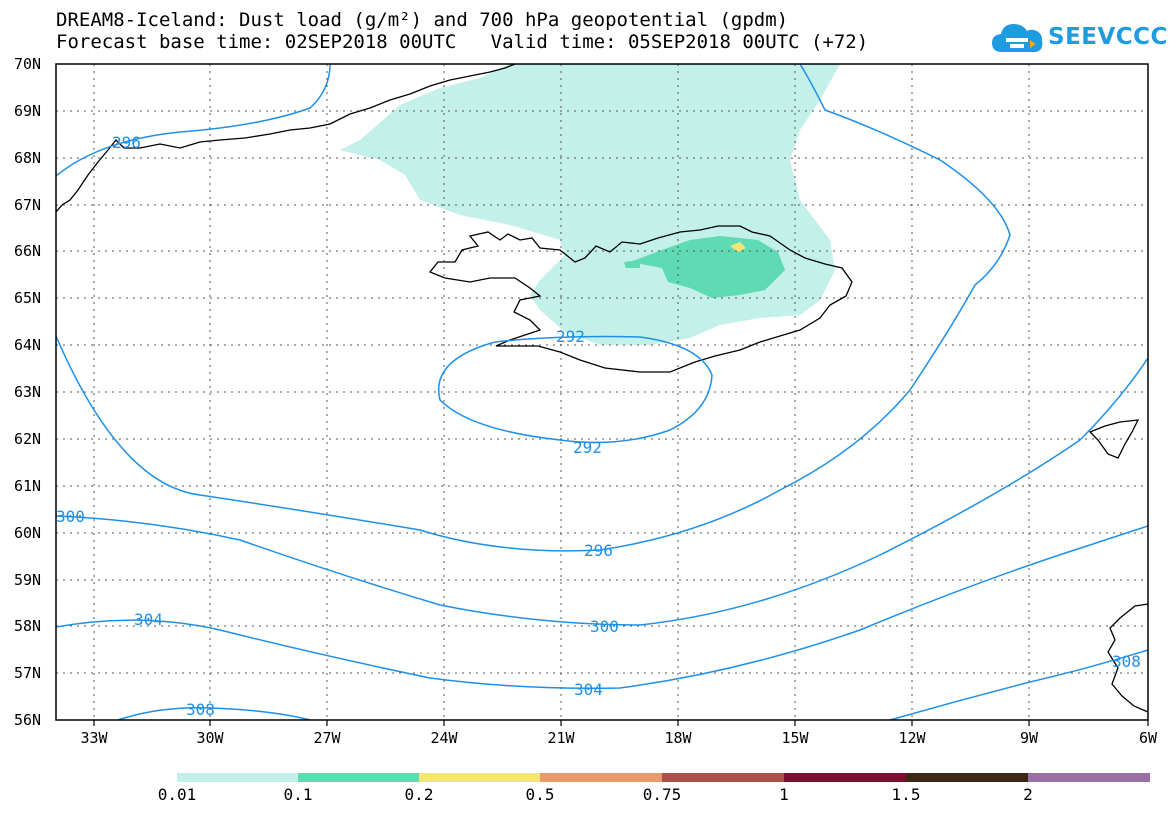 This screenshot has width=1175, height=815. Describe the element at coordinates (912, 738) in the screenshot. I see `lon-label: 12W` at that location.